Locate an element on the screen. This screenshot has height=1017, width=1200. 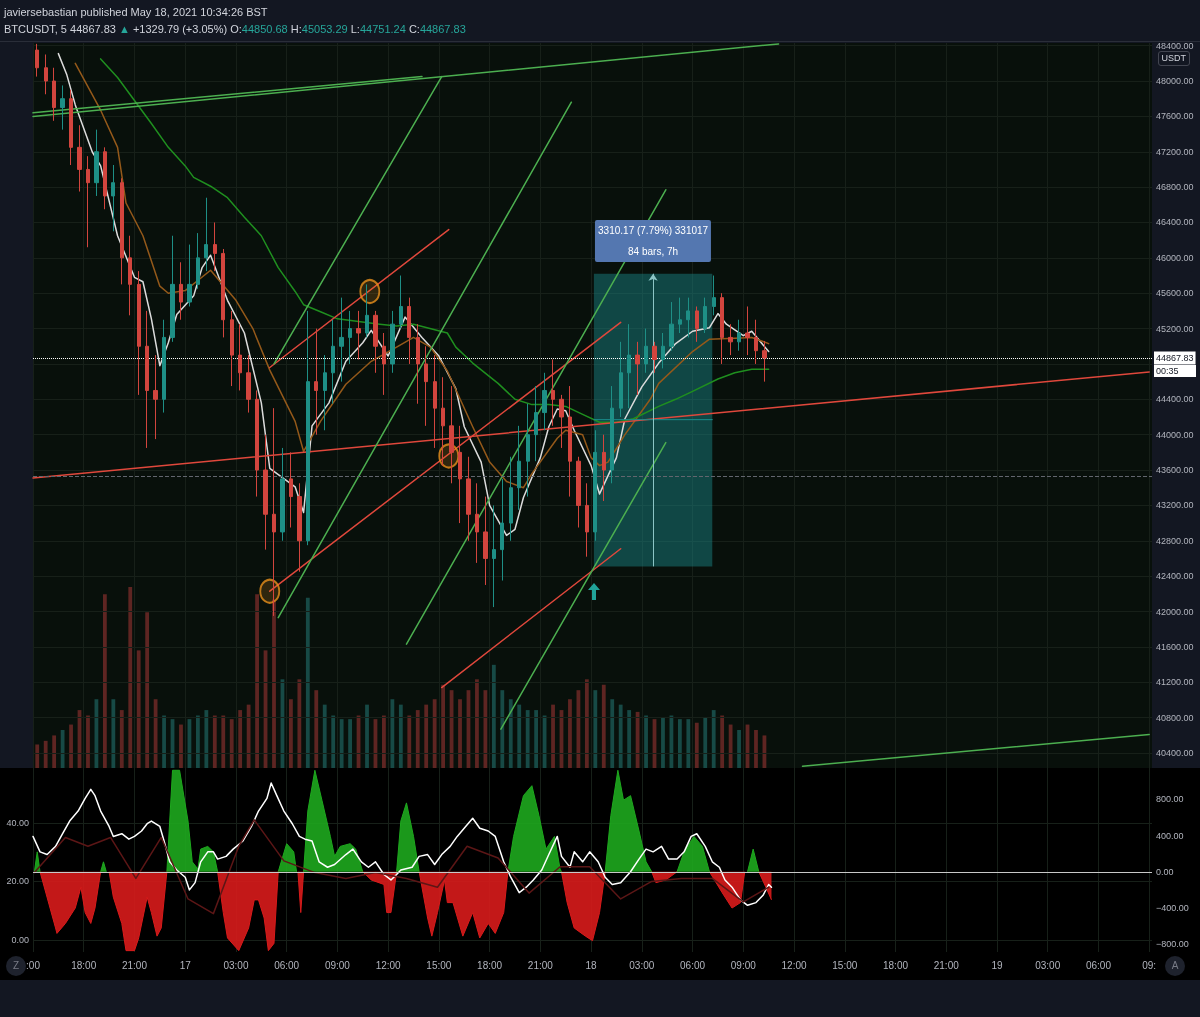
y-tick-label: 47200.00 is located at coordinates (1175, 151).